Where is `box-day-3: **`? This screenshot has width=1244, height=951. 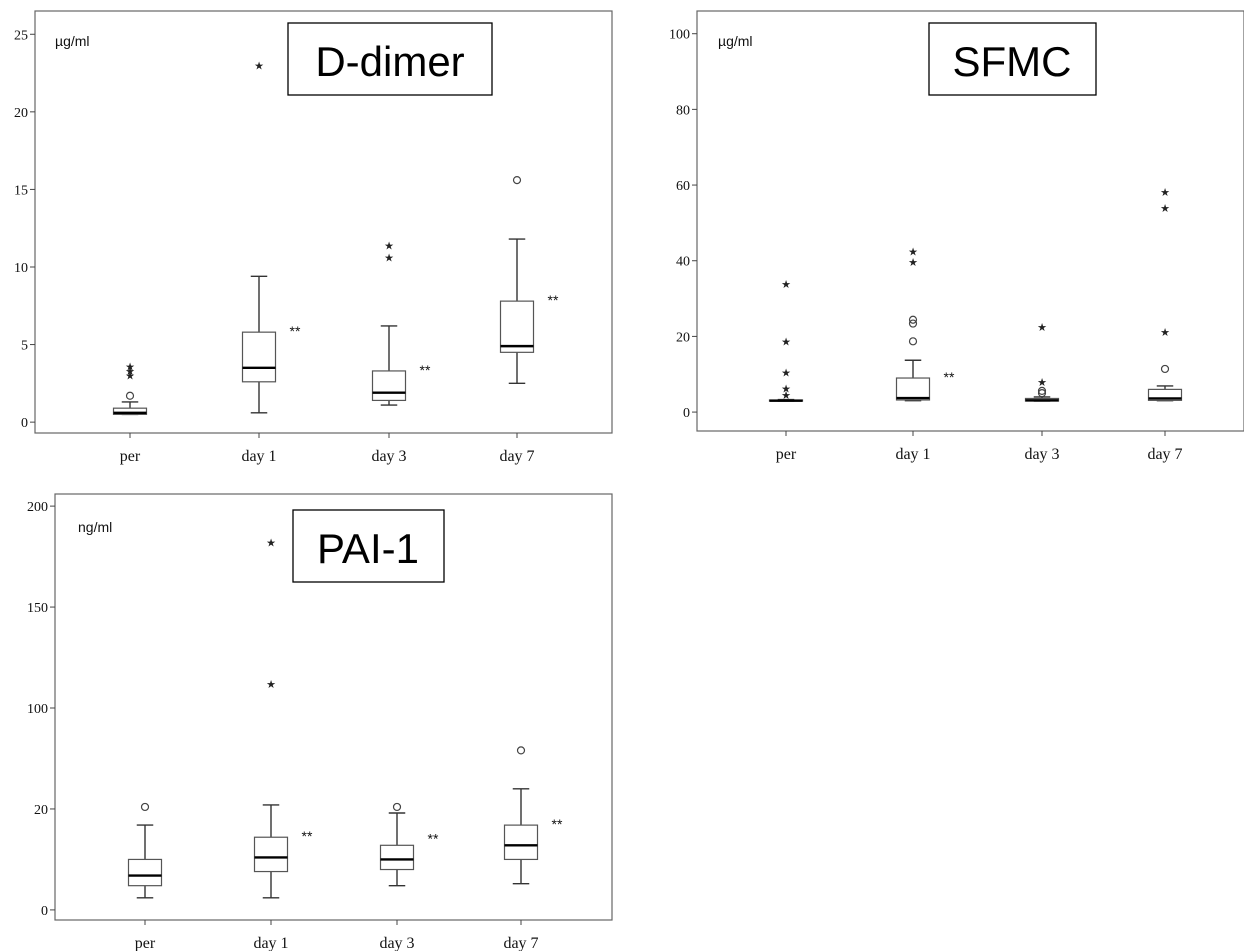 box-day-3: ** is located at coordinates (409, 844).